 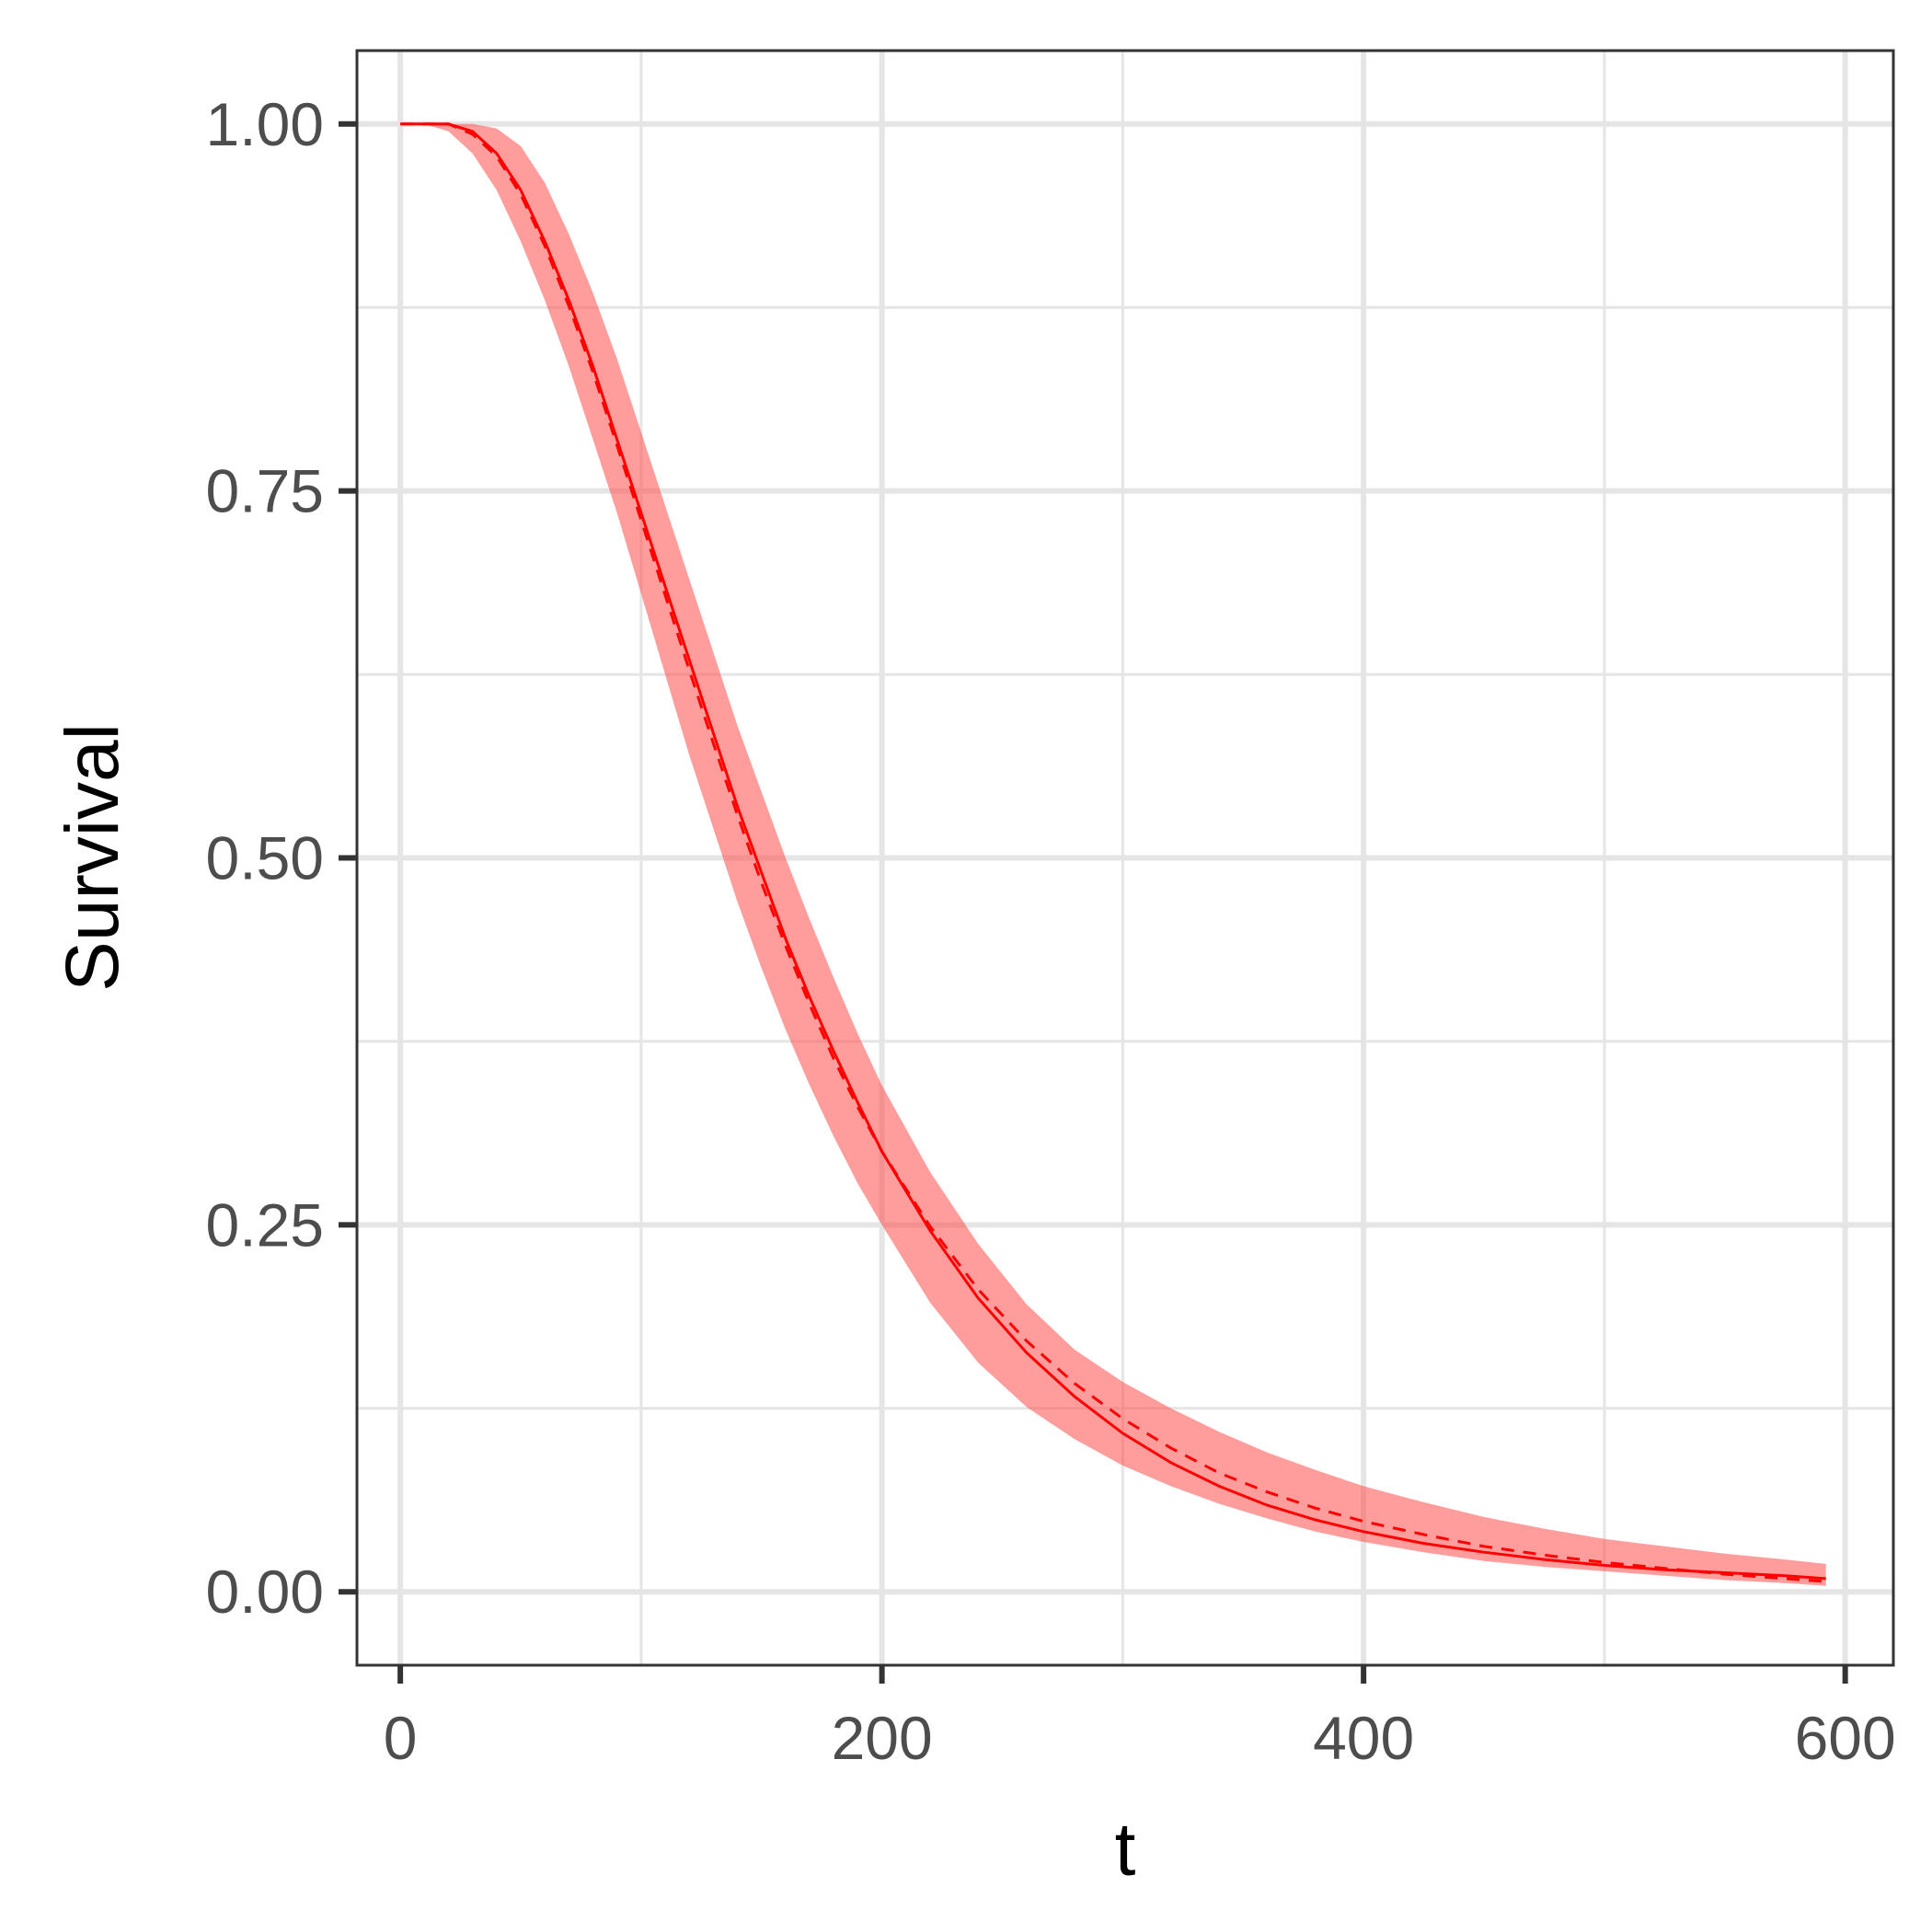 What do you see at coordinates (1363, 1738) in the screenshot?
I see `x-tick-label: 400` at bounding box center [1363, 1738].